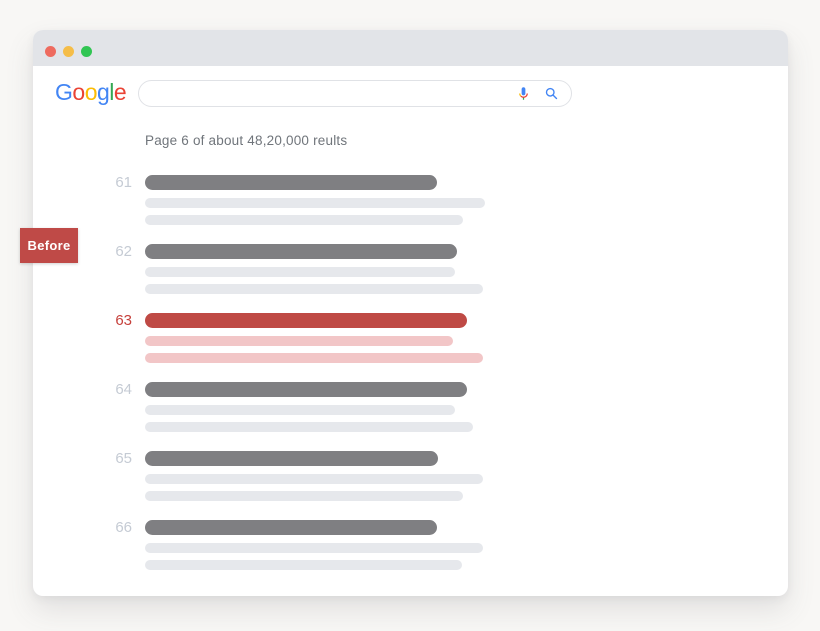 The height and width of the screenshot is (631, 820). Describe the element at coordinates (123, 320) in the screenshot. I see `result-rank-label: 63` at that location.